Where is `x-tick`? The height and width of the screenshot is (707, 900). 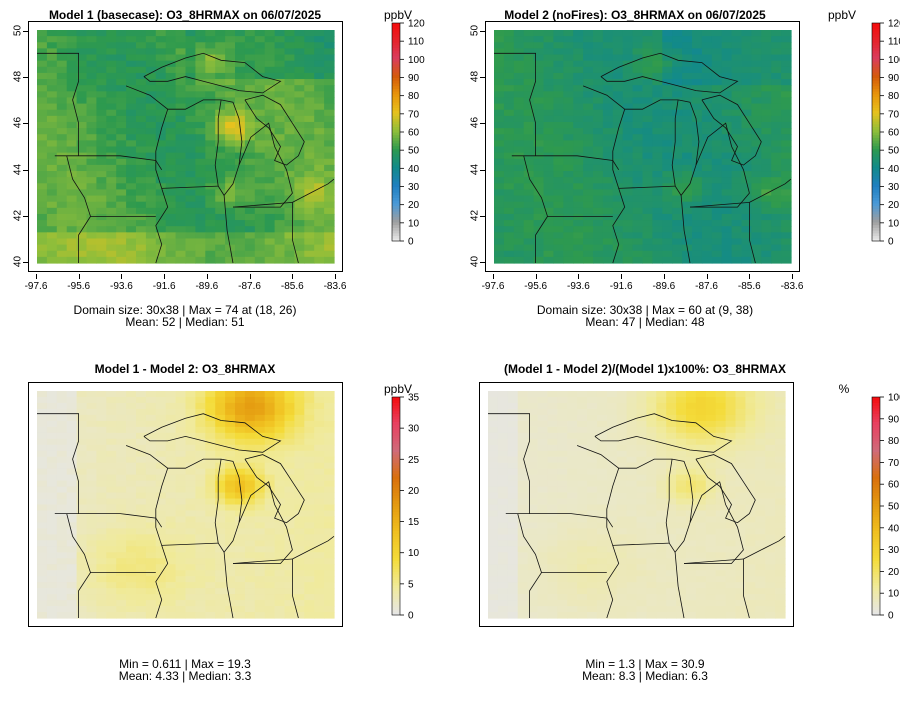
x-tick is located at coordinates (536, 276).